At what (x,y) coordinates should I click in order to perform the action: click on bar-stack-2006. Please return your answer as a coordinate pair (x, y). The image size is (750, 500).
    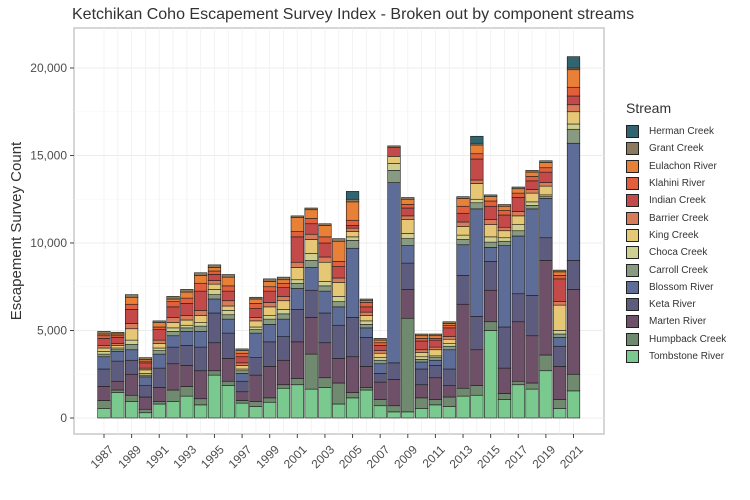
    Looking at the image, I should click on (366, 358).